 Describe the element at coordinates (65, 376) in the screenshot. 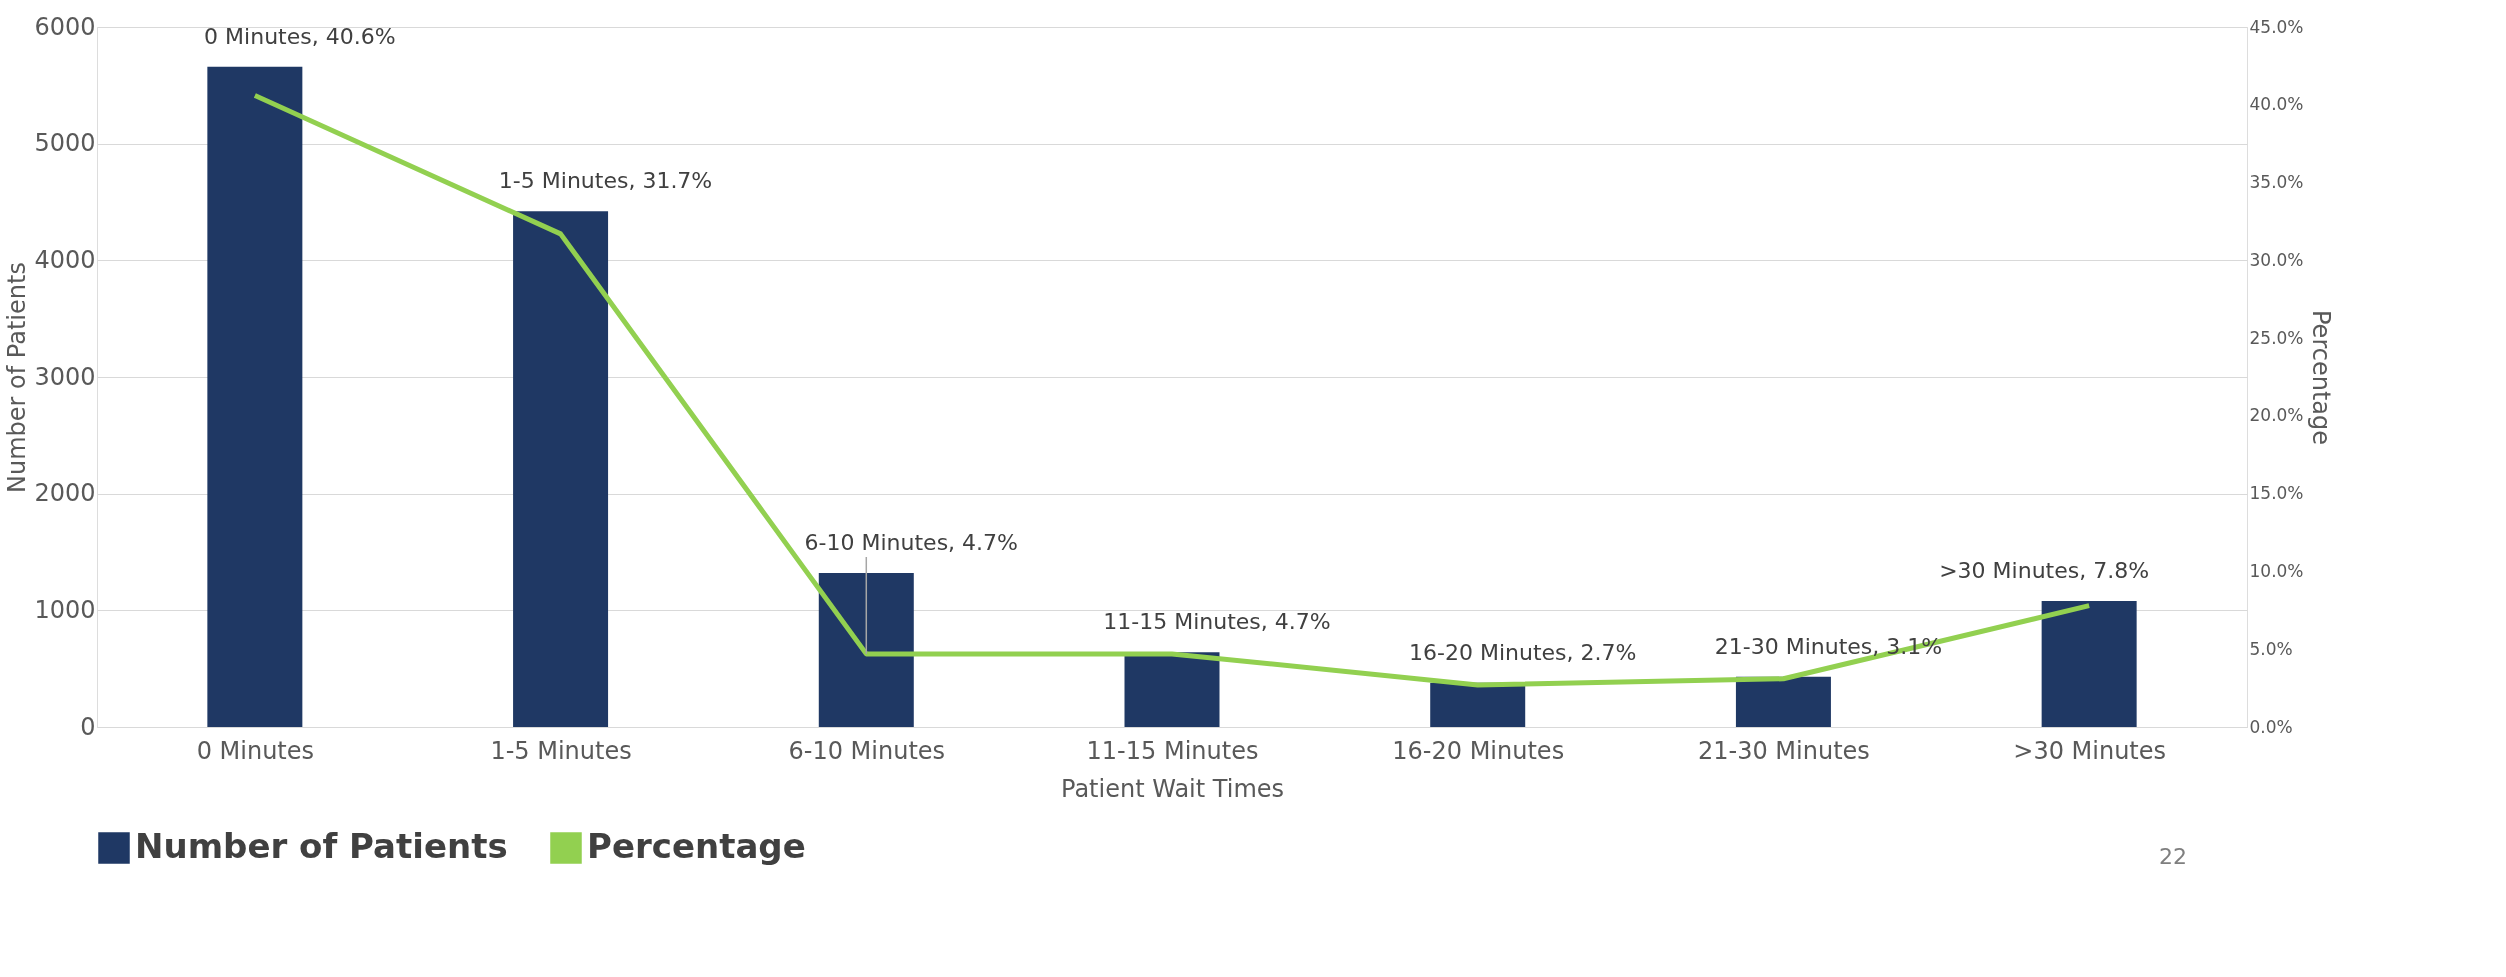

I see `y-tick-label: 3000` at that location.